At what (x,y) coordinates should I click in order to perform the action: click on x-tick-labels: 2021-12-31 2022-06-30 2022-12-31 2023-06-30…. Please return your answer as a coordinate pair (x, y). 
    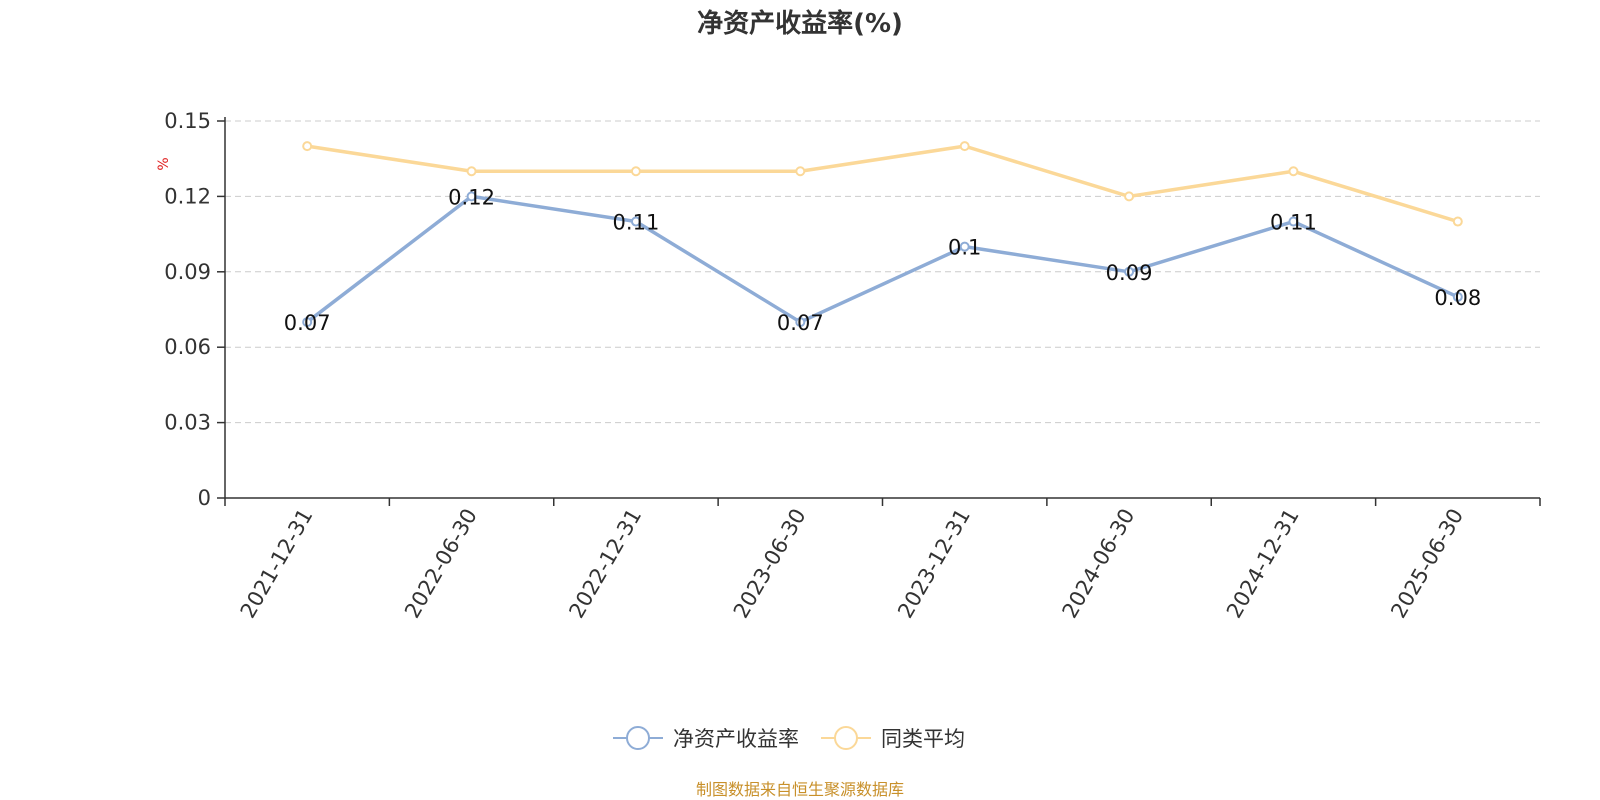
    Looking at the image, I should click on (882, 560).